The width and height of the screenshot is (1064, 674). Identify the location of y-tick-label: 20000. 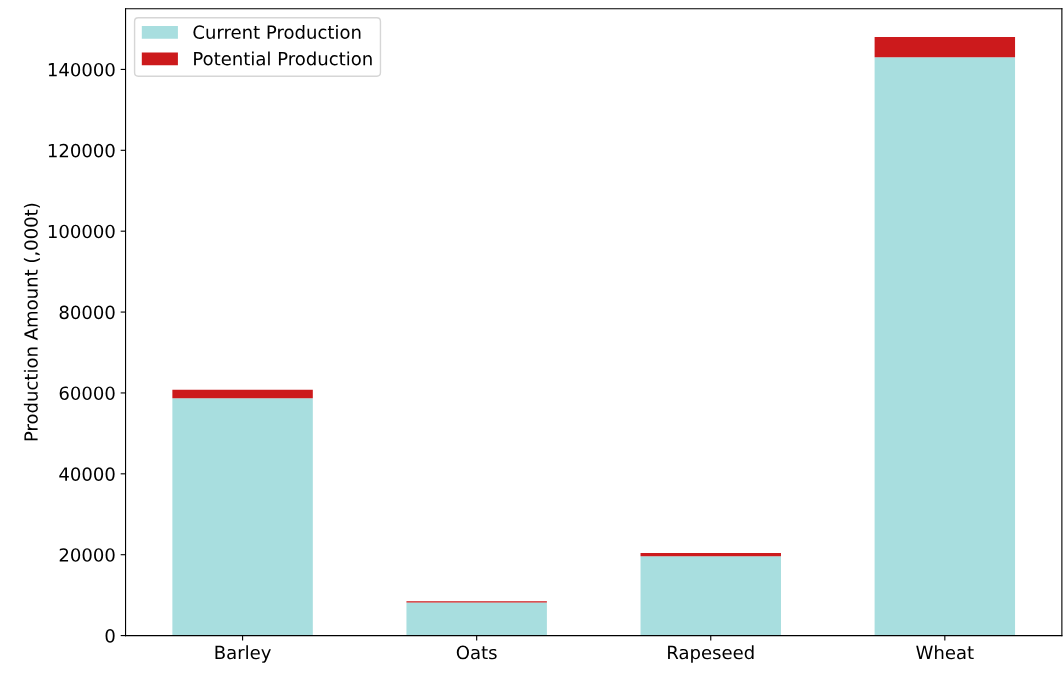
(87, 555).